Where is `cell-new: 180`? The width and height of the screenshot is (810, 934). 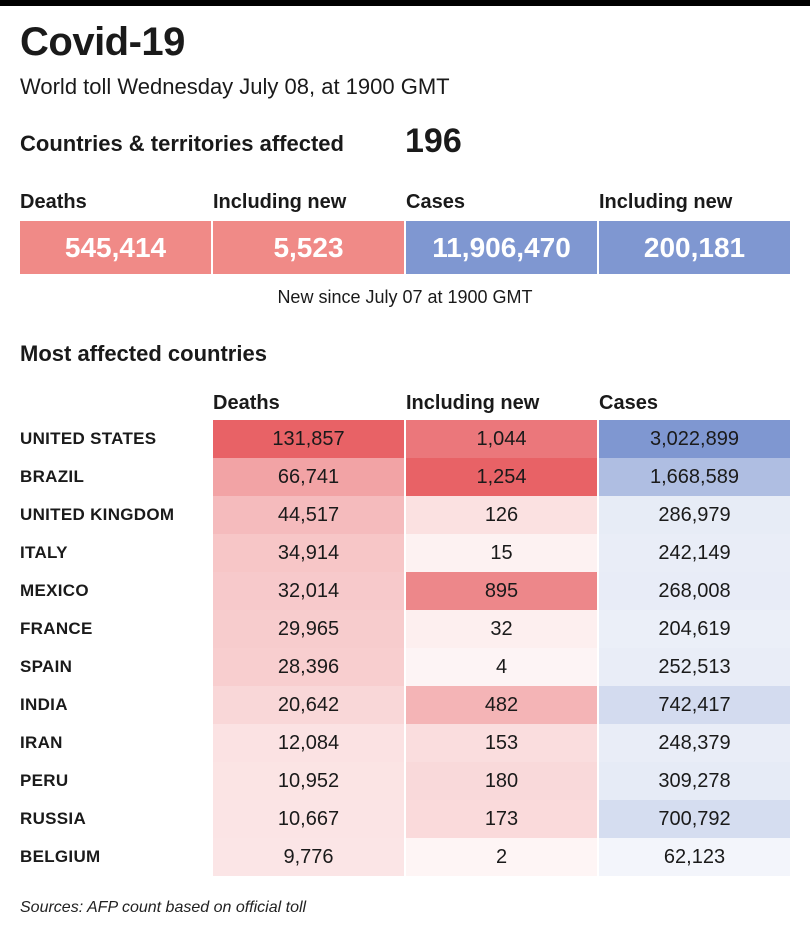
cell-new: 180 is located at coordinates (501, 781).